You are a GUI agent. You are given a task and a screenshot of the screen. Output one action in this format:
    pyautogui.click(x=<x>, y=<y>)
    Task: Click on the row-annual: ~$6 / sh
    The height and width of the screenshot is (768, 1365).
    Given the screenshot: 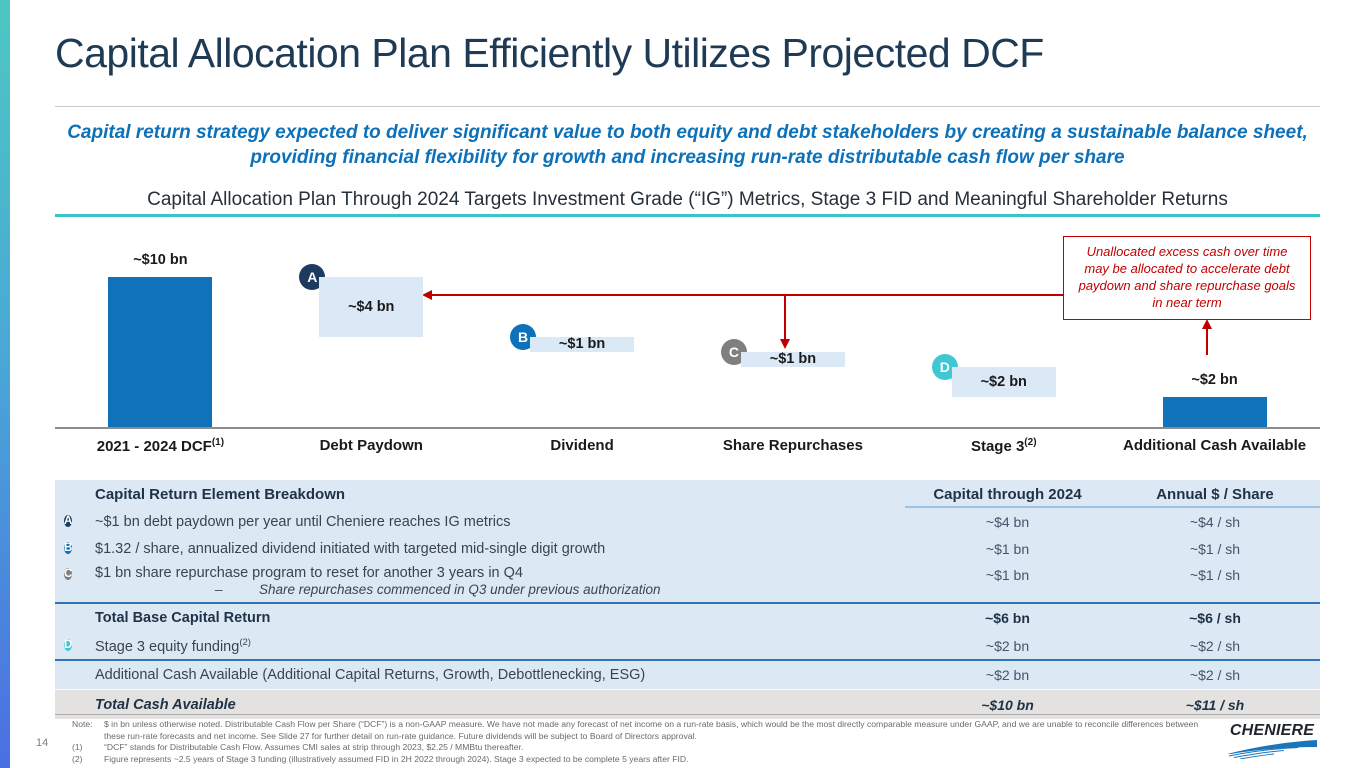 What is the action you would take?
    pyautogui.click(x=1215, y=618)
    